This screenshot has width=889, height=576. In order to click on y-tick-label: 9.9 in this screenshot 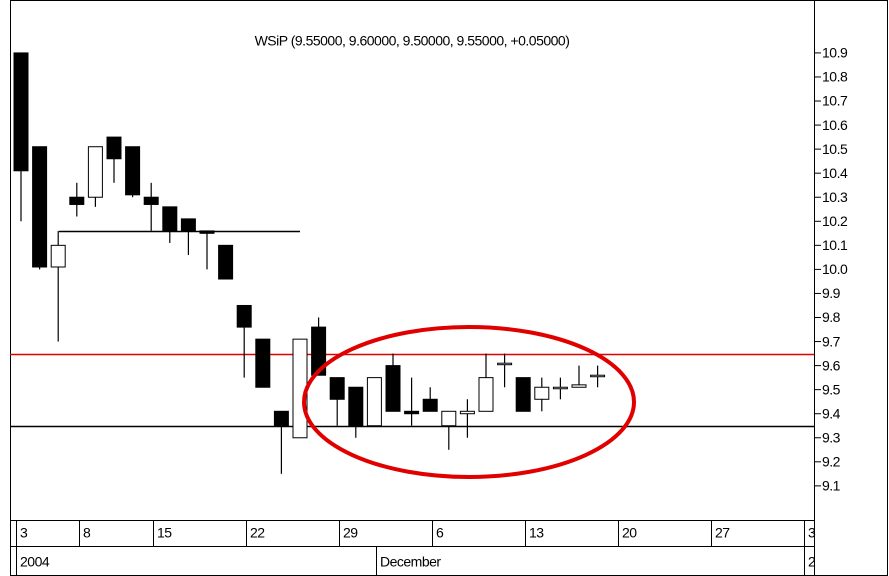, I will do `click(831, 293)`.